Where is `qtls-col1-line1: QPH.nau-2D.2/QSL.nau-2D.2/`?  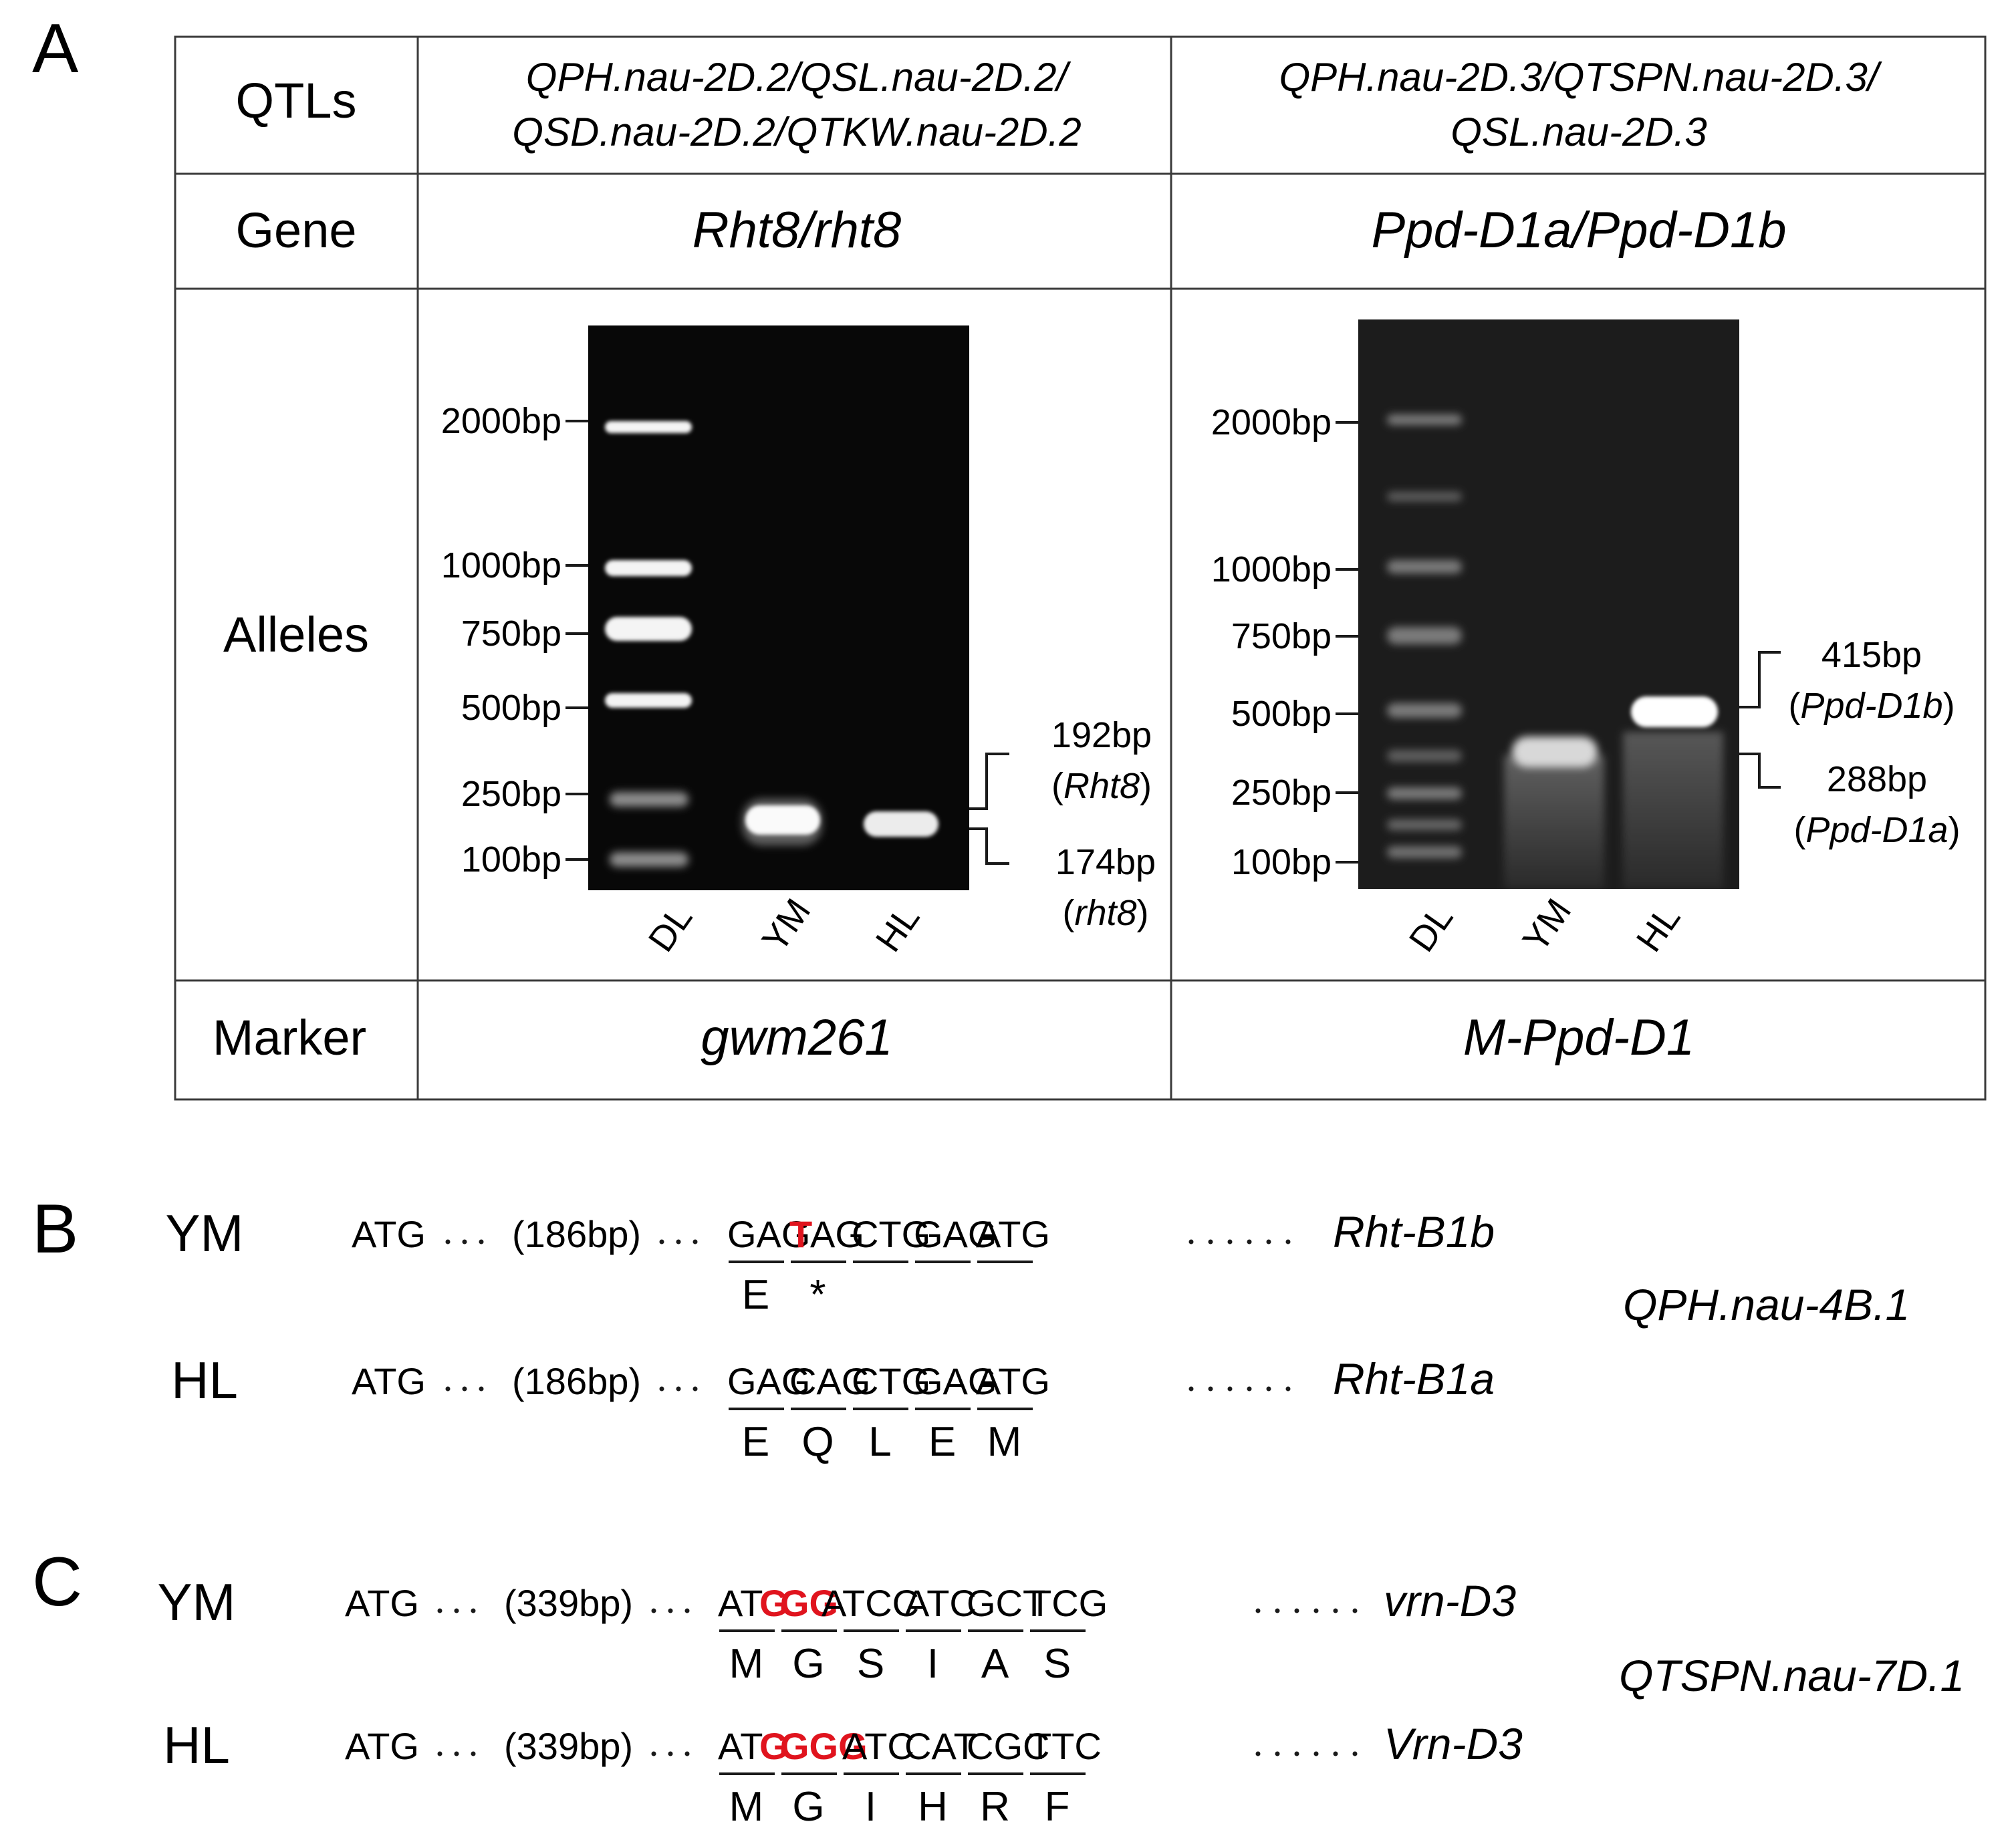
qtls-col1-line1: QPH.nau-2D.2/QSL.nau-2D.2/ is located at coordinates (799, 77).